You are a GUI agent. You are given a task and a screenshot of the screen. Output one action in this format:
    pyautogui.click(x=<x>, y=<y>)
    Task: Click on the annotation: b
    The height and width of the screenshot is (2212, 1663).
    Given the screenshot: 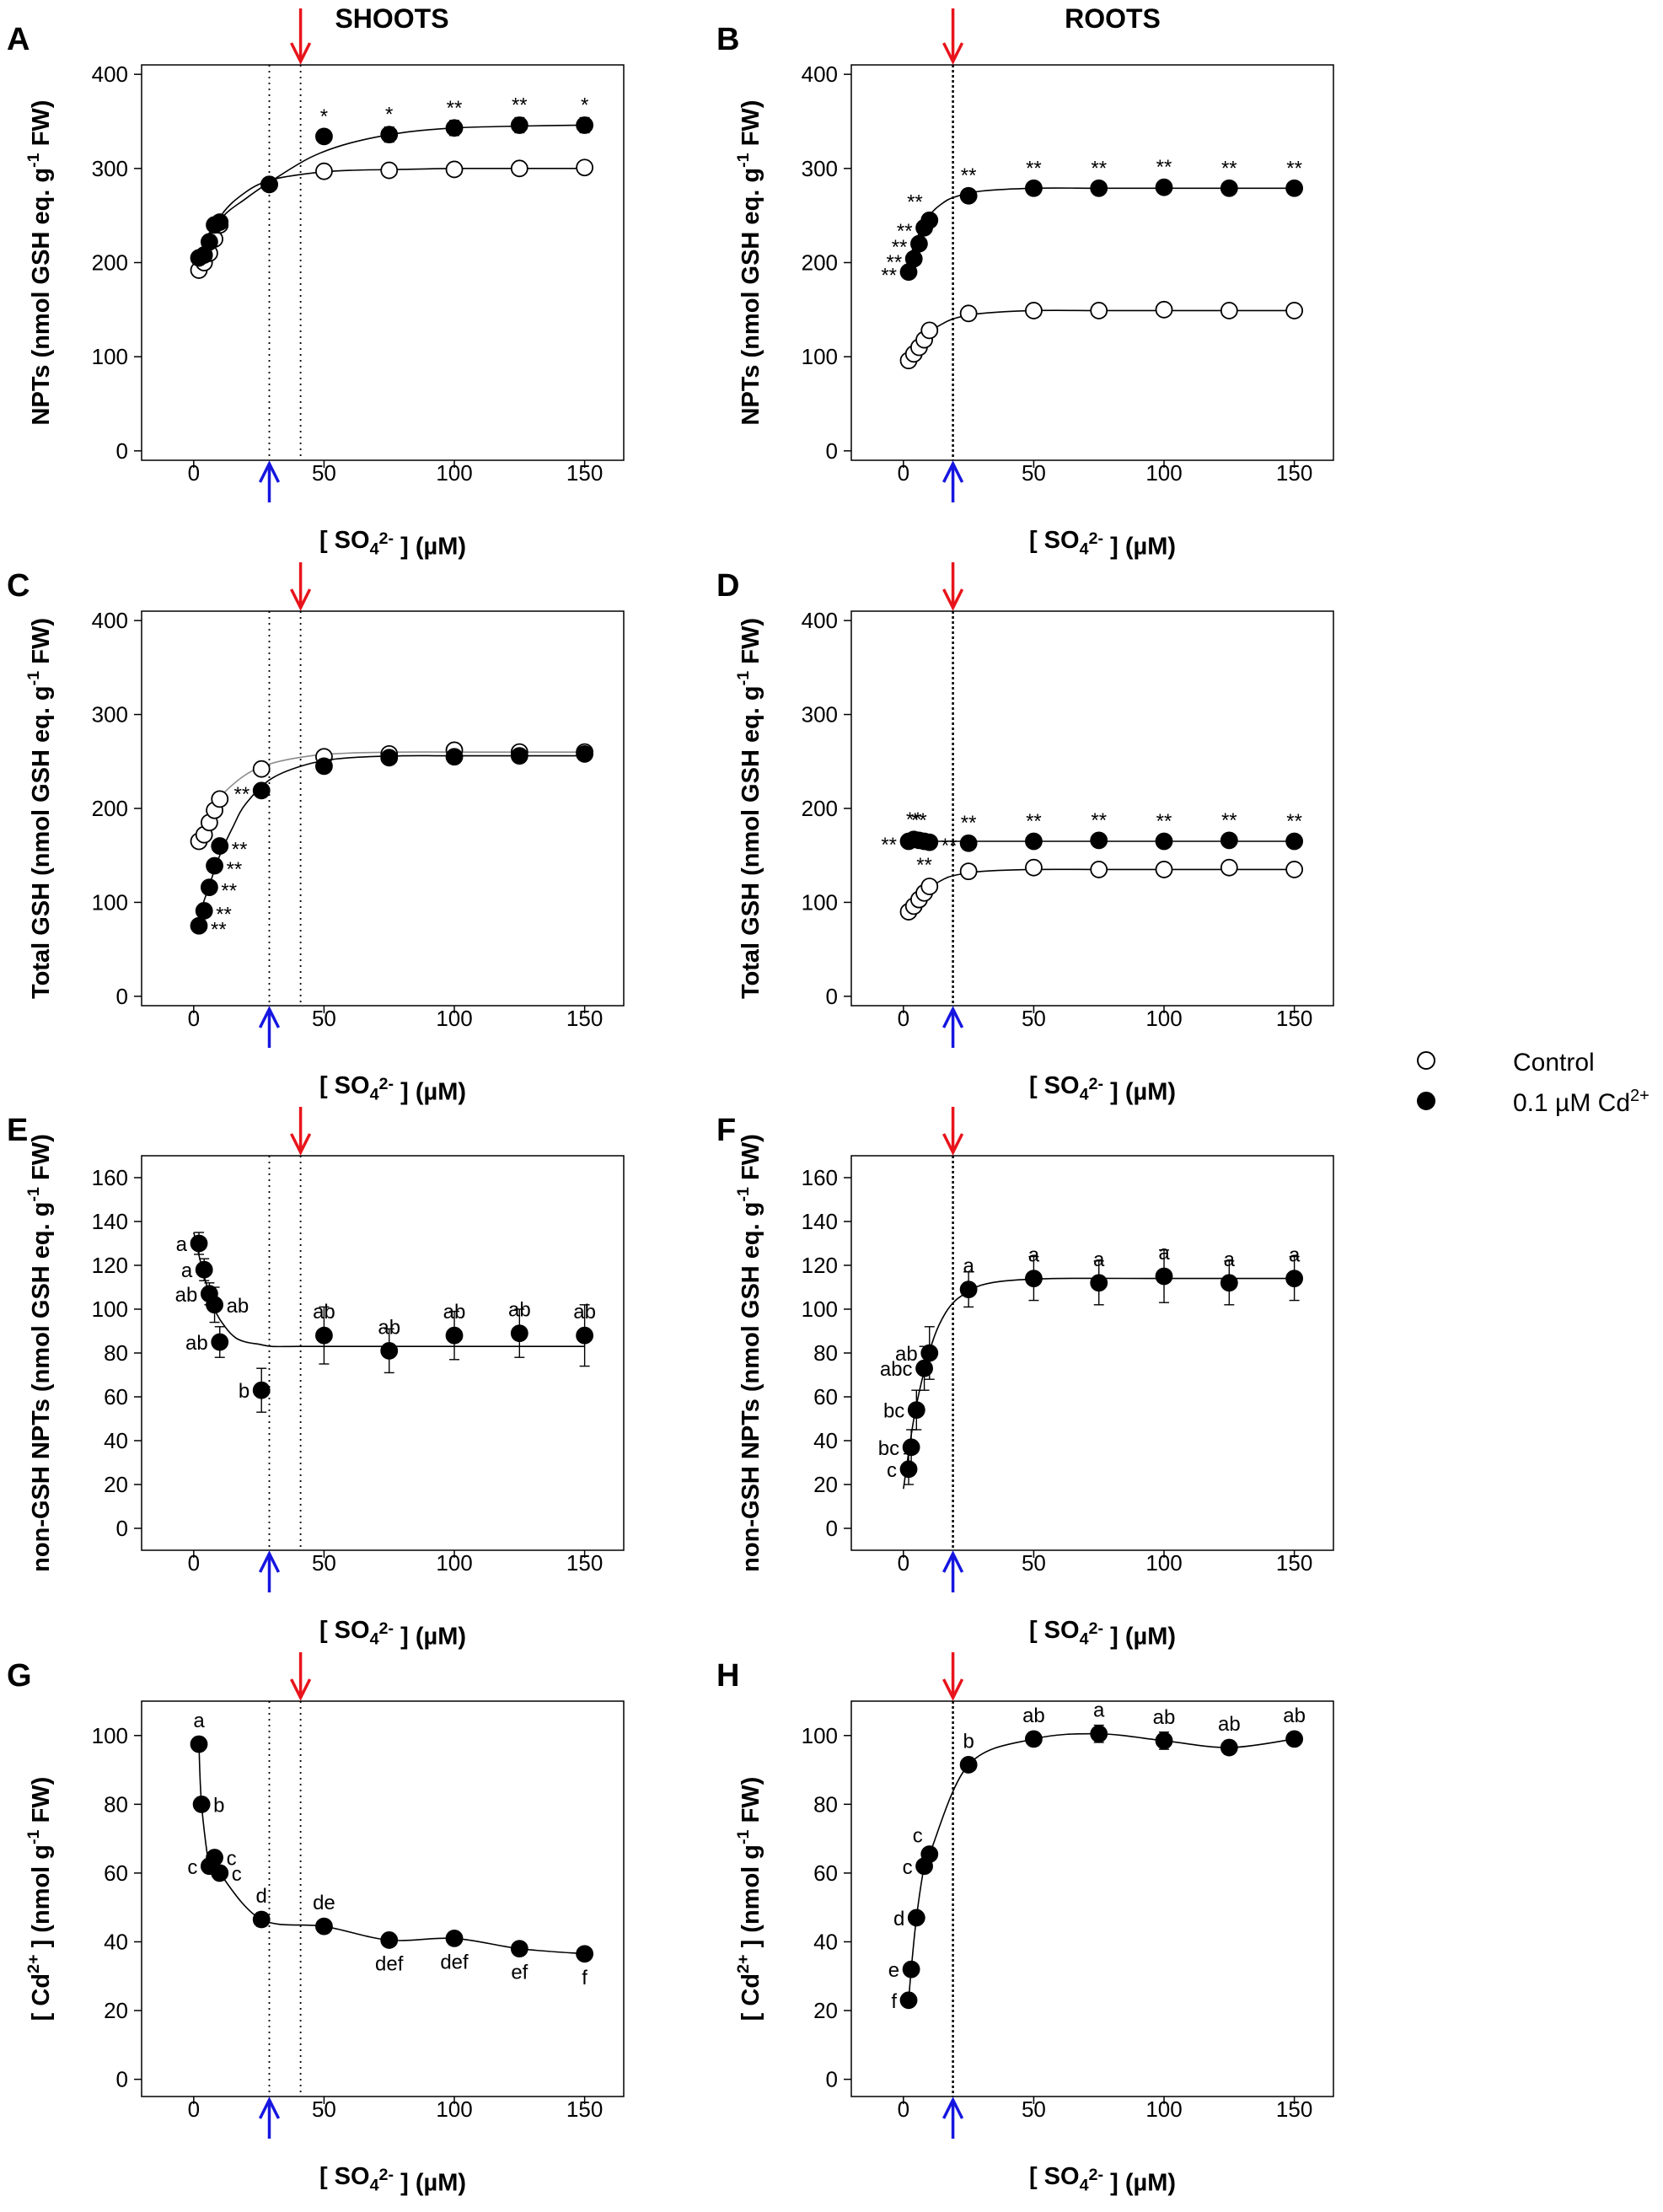 What is the action you would take?
    pyautogui.click(x=218, y=1805)
    